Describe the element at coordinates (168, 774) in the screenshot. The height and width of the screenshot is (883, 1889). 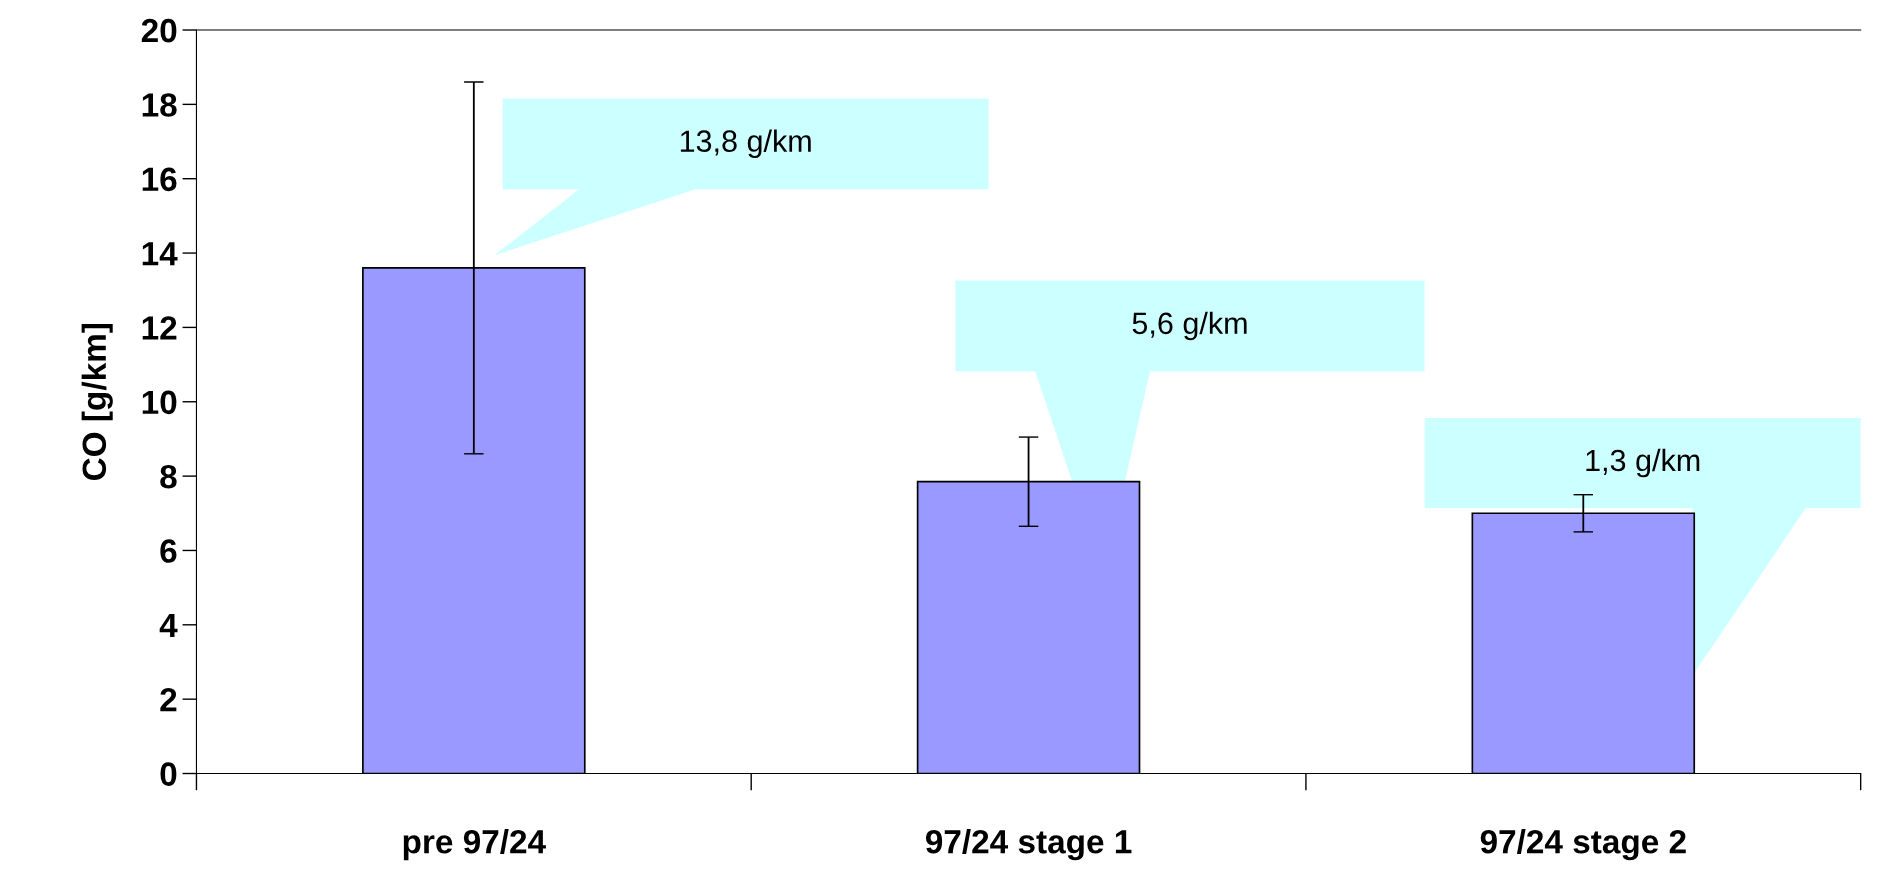
I see `y-tick-label: 0` at that location.